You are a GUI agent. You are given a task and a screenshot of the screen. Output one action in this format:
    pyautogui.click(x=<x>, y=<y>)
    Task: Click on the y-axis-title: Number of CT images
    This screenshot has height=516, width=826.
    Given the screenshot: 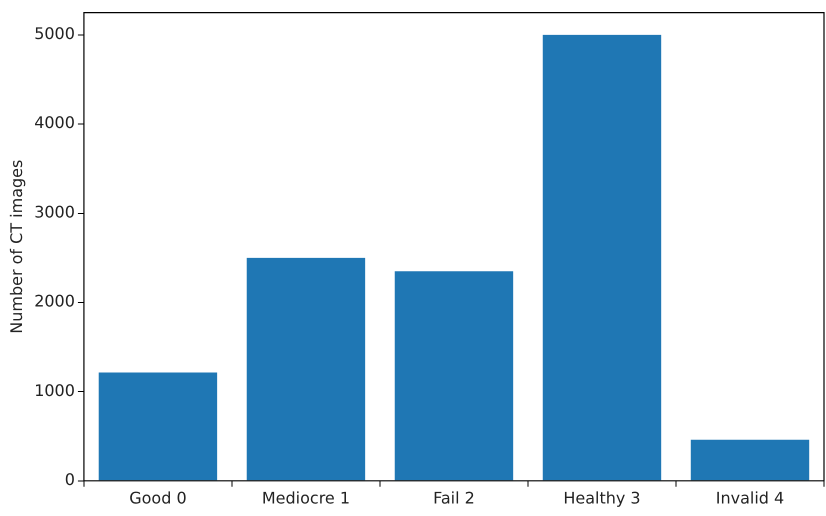 What is the action you would take?
    pyautogui.click(x=16, y=247)
    